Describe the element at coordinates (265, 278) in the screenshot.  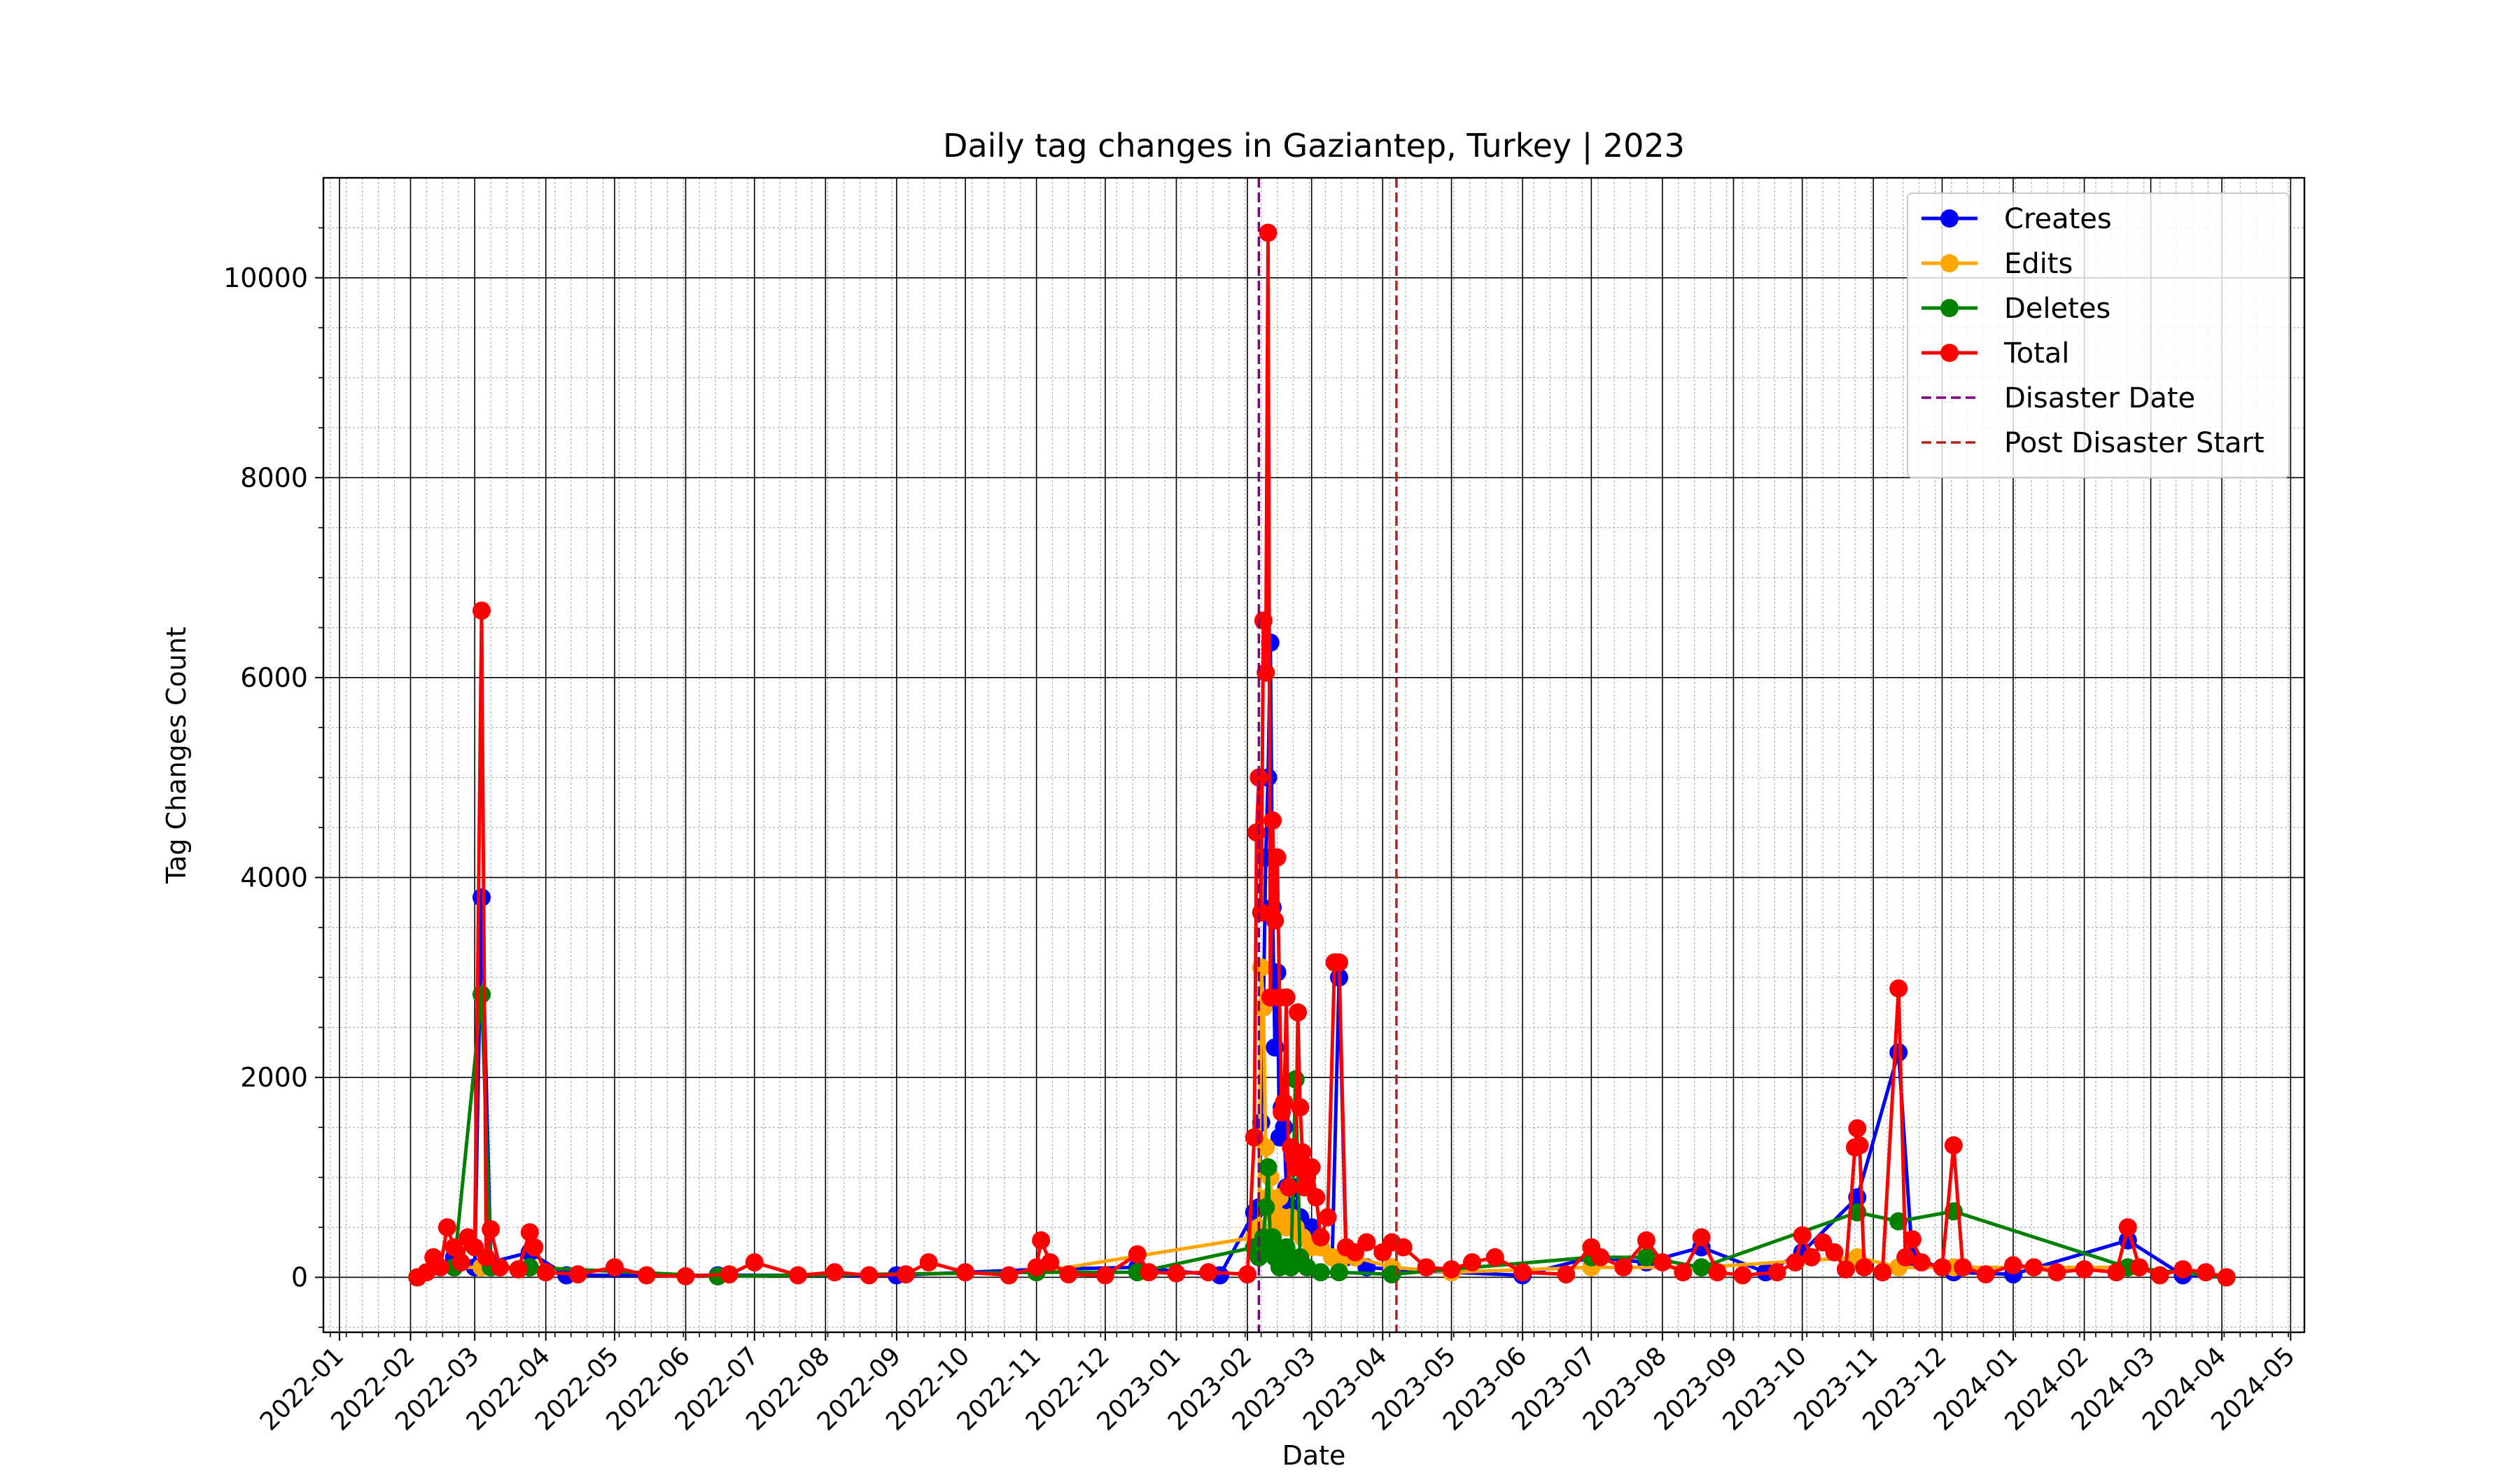
I see `y-tick-label: 10000` at that location.